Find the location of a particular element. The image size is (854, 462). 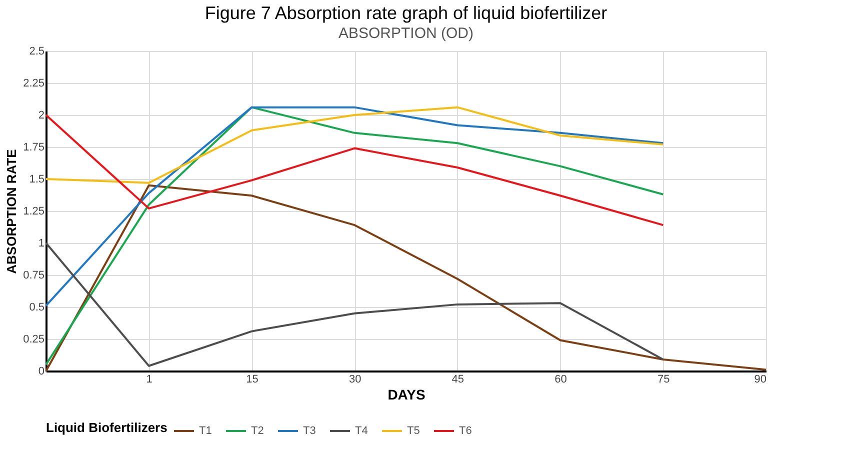

legend-label: T5 is located at coordinates (413, 431).